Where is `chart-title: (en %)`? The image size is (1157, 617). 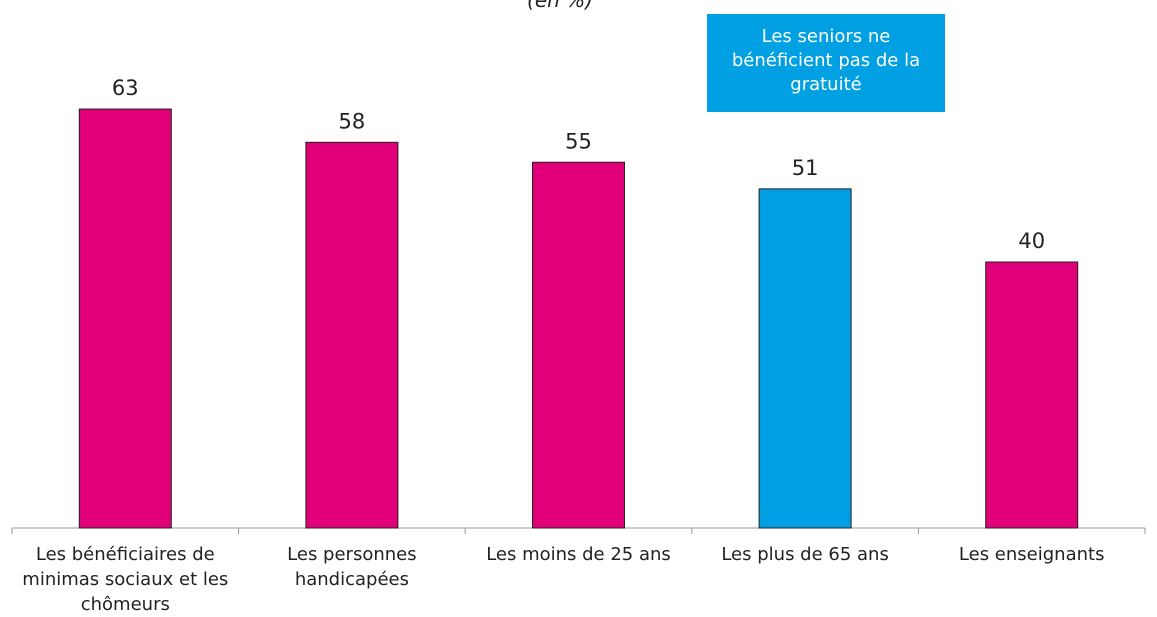 chart-title: (en %) is located at coordinates (560, 6).